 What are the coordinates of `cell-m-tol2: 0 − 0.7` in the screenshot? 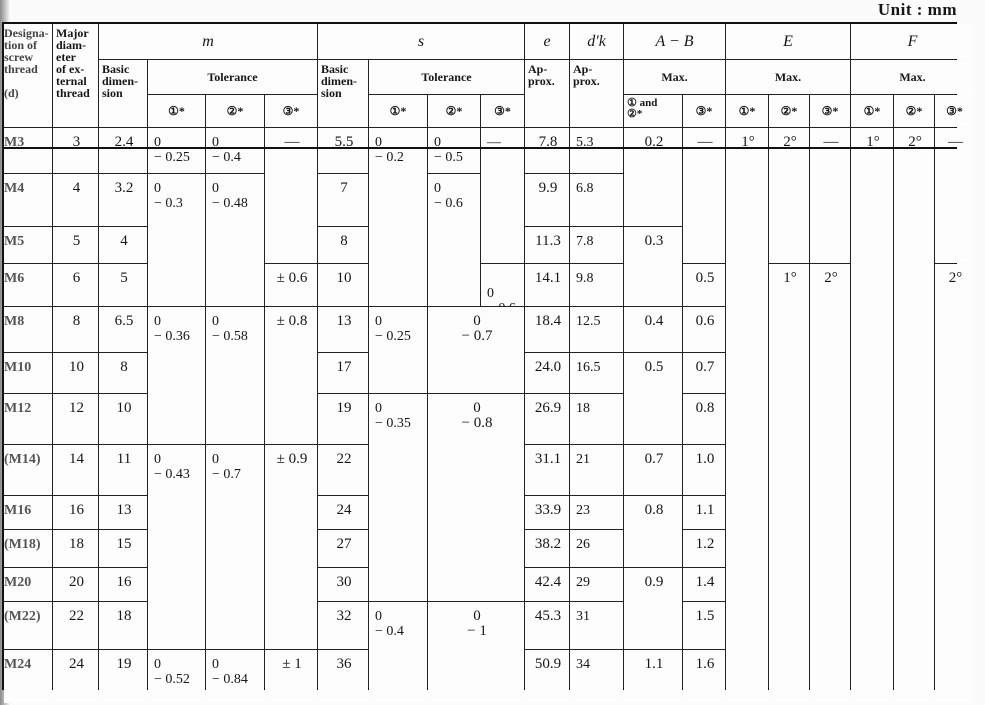 It's located at (235, 547).